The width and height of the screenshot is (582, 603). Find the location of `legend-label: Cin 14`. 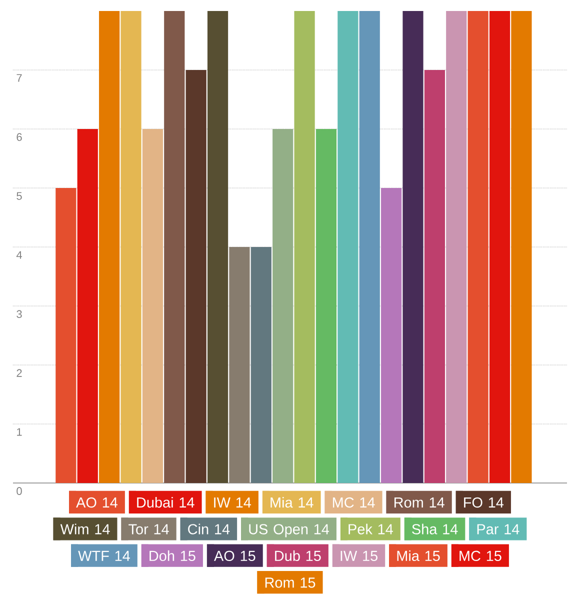

legend-label: Cin 14 is located at coordinates (209, 529).